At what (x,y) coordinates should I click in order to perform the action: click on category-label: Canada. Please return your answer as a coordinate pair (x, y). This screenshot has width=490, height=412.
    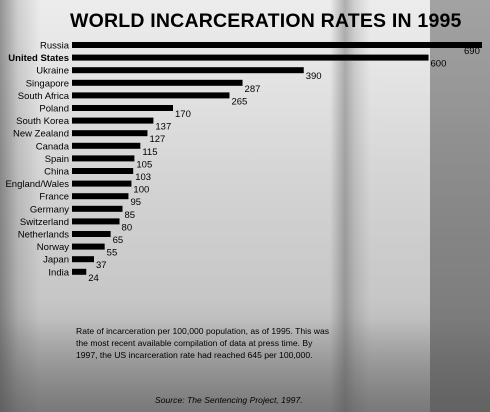
    Looking at the image, I should click on (53, 146).